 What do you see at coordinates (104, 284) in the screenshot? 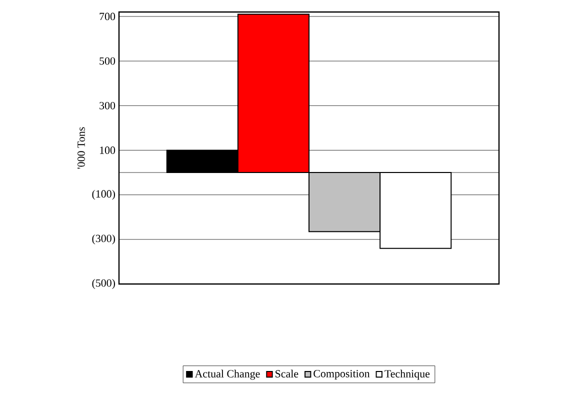
I see `y-tick-label: (500)` at bounding box center [104, 284].